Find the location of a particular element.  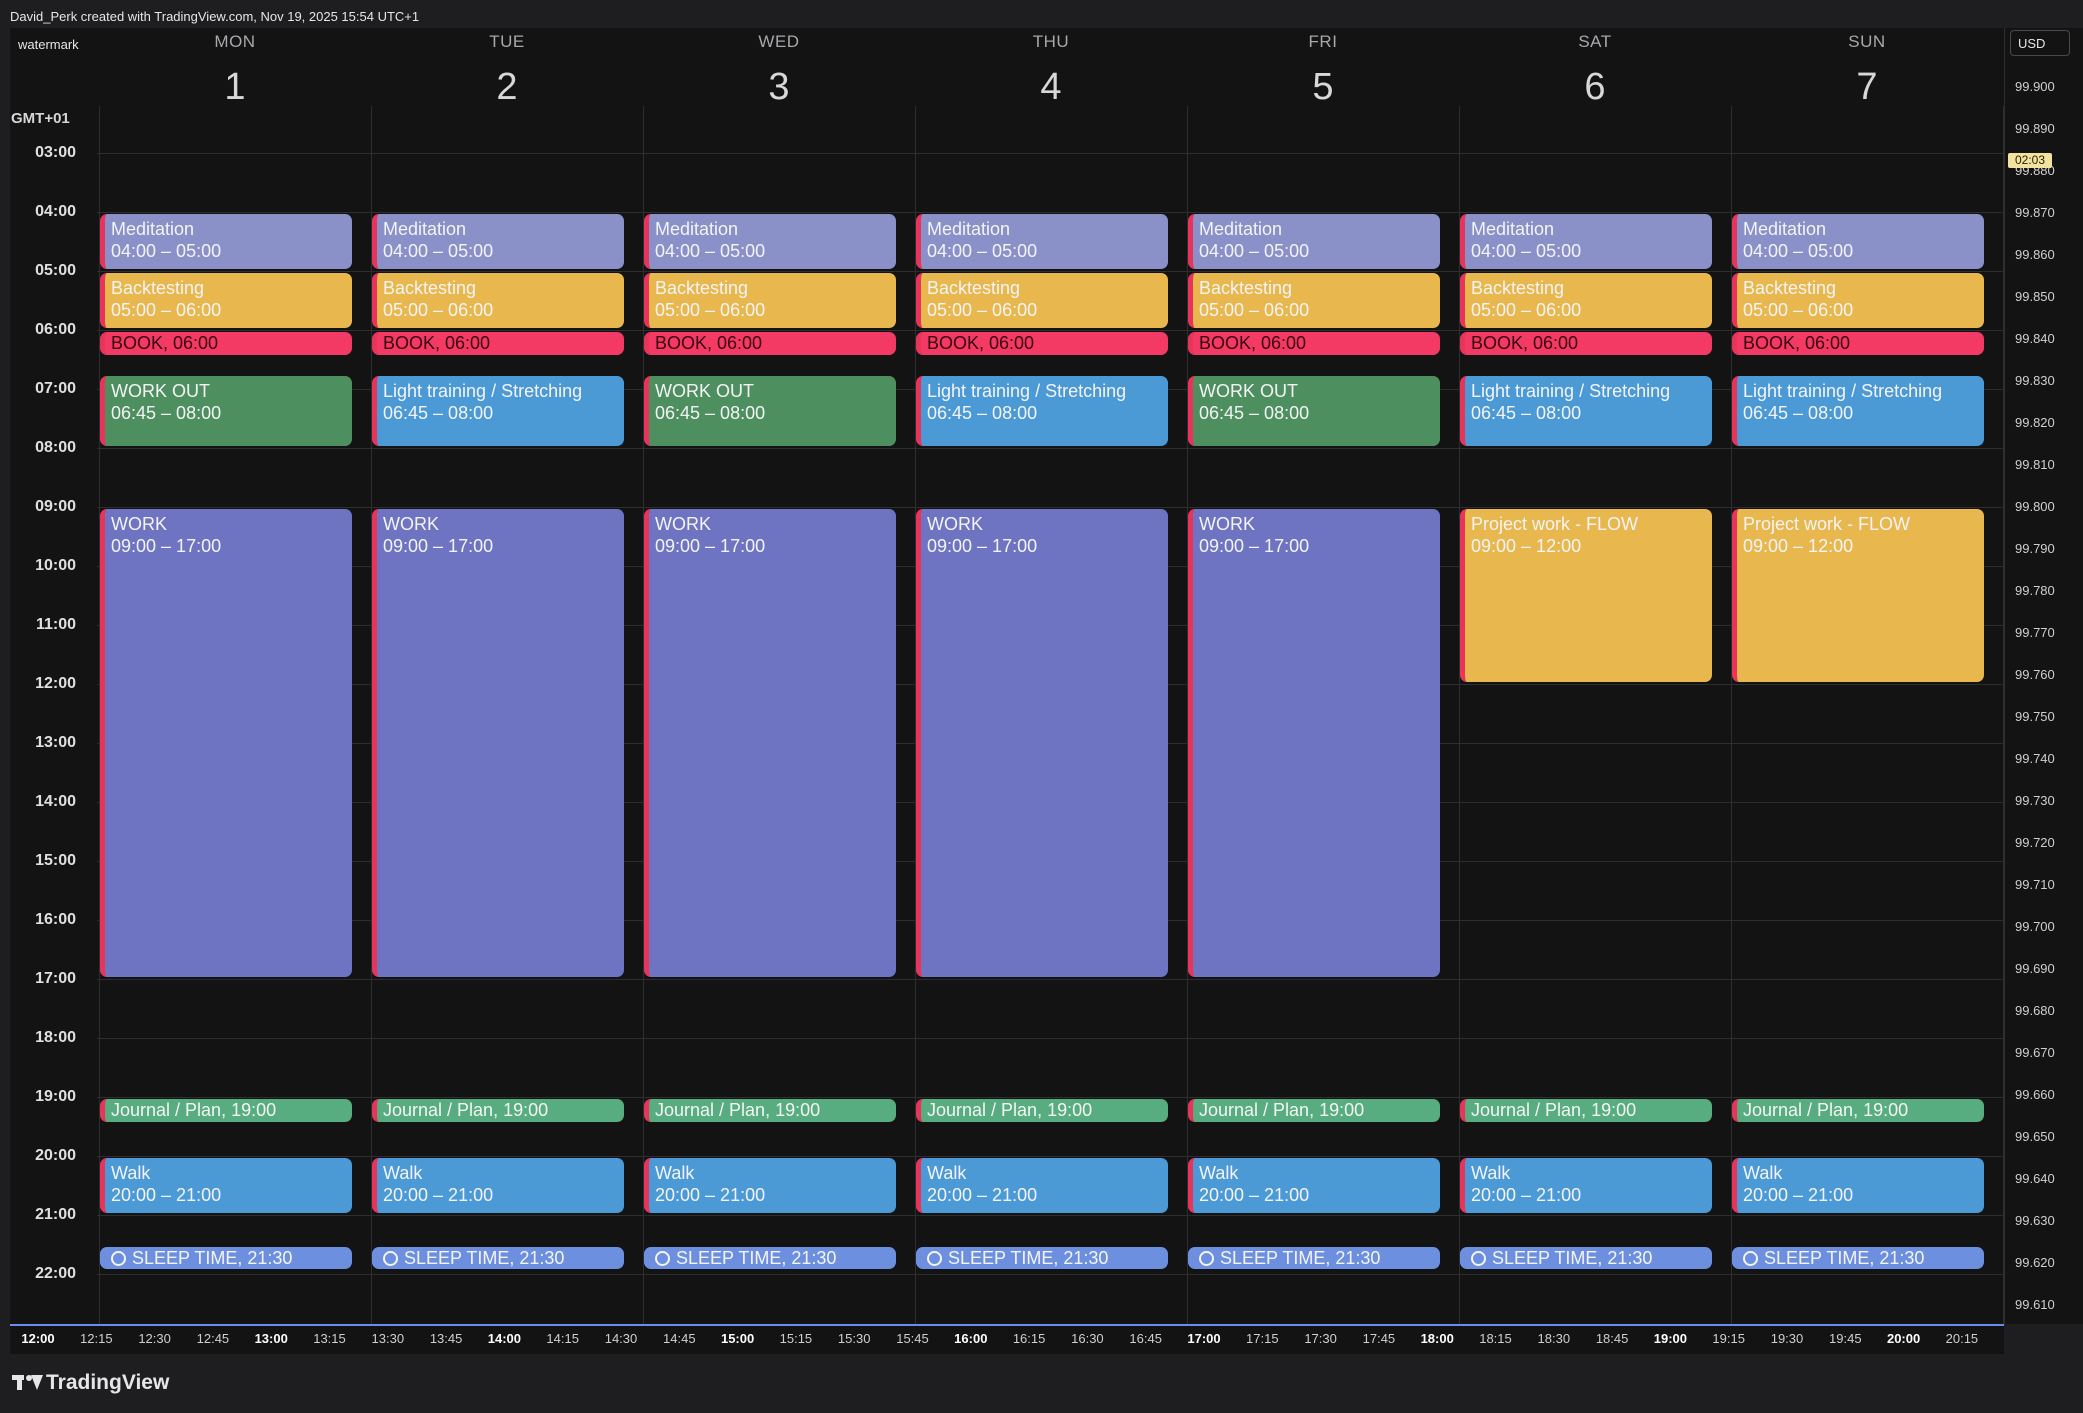

time-tick-label: 19:30 is located at coordinates (1787, 1338).